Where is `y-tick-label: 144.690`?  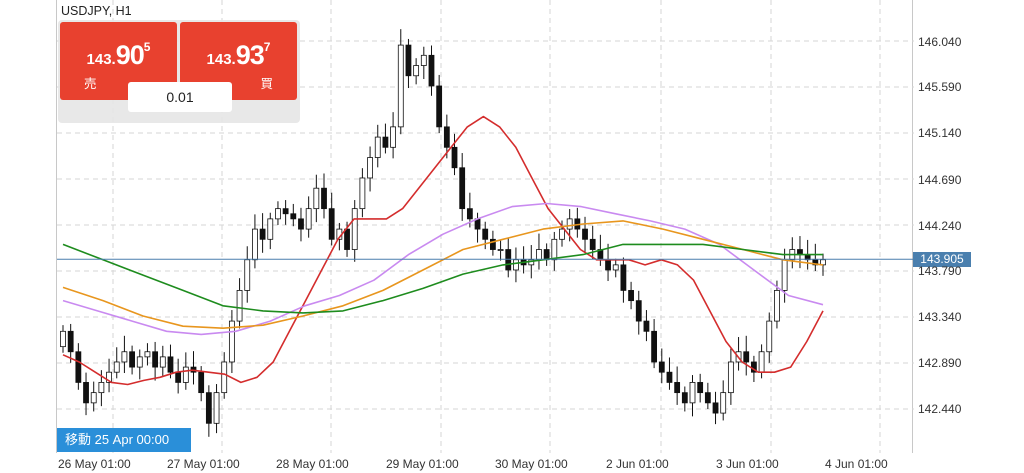 y-tick-label: 144.690 is located at coordinates (940, 180).